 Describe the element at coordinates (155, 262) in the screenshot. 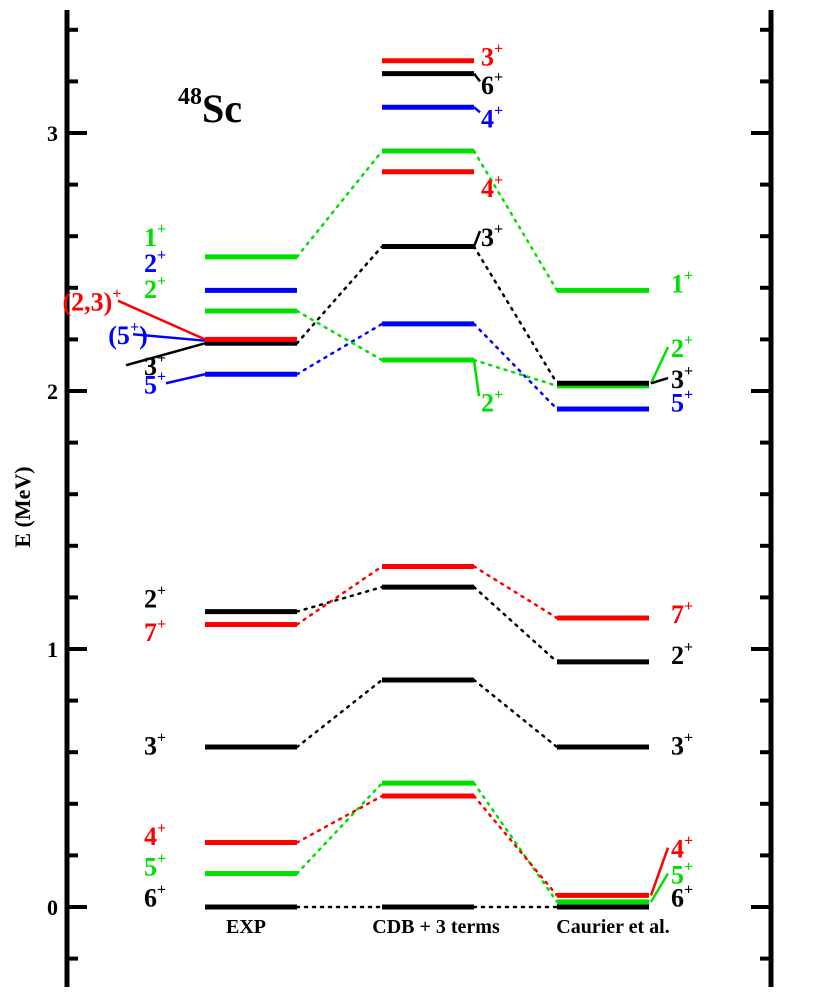

I see `spin-label-exp-11: 2+` at that location.